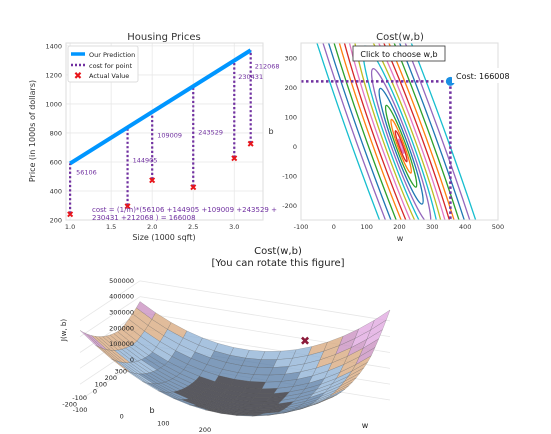 This screenshot has height=434, width=551. I want to click on surface-wlabel: w, so click(365, 425).